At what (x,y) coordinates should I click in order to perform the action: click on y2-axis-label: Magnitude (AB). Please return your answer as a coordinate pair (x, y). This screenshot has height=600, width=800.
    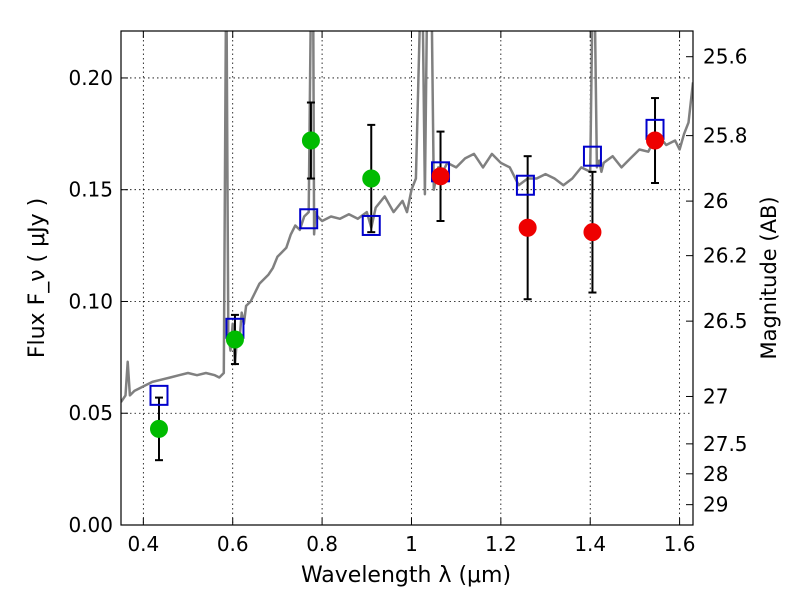
    Looking at the image, I should click on (769, 277).